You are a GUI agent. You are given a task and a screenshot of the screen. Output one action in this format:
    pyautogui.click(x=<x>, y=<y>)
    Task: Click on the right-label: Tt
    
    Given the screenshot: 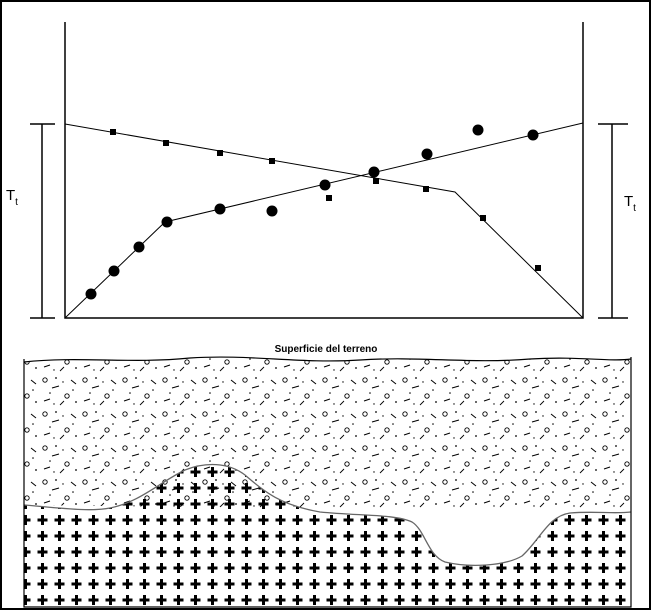 What is the action you would take?
    pyautogui.click(x=630, y=203)
    